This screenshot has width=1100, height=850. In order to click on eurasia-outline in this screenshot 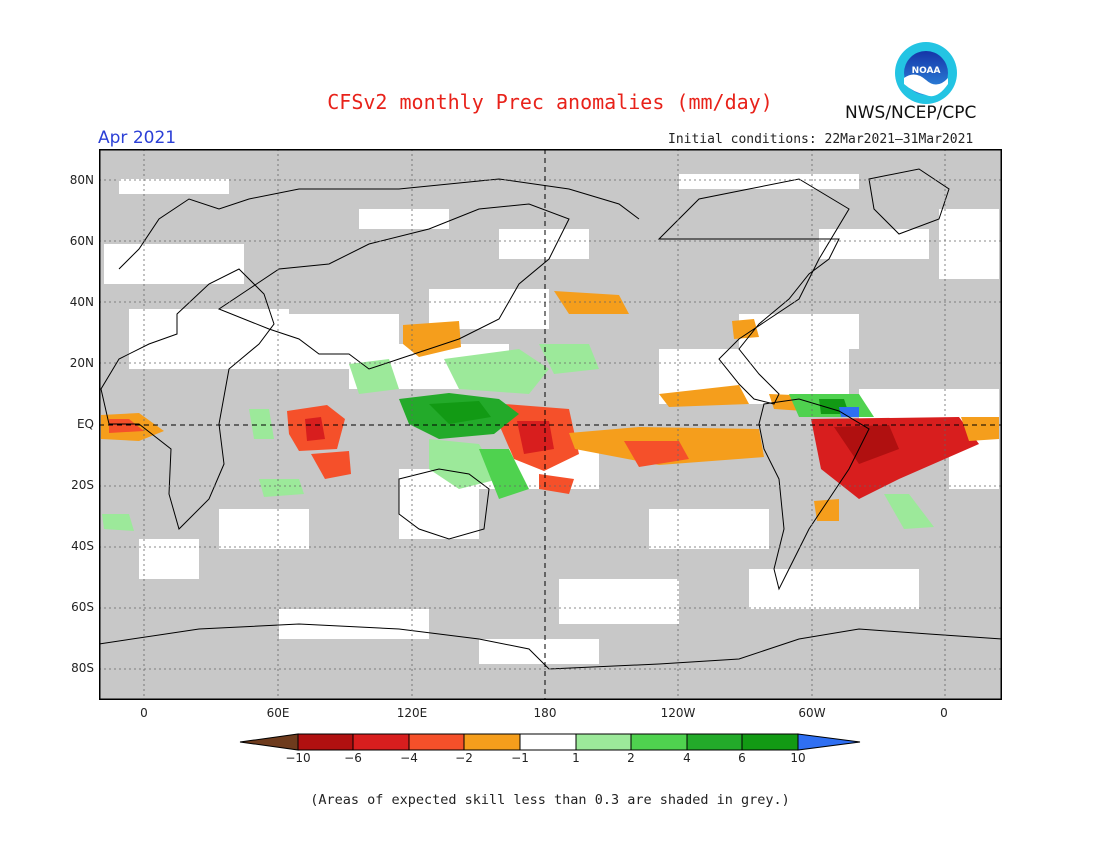, I will do `click(393, 286)`.